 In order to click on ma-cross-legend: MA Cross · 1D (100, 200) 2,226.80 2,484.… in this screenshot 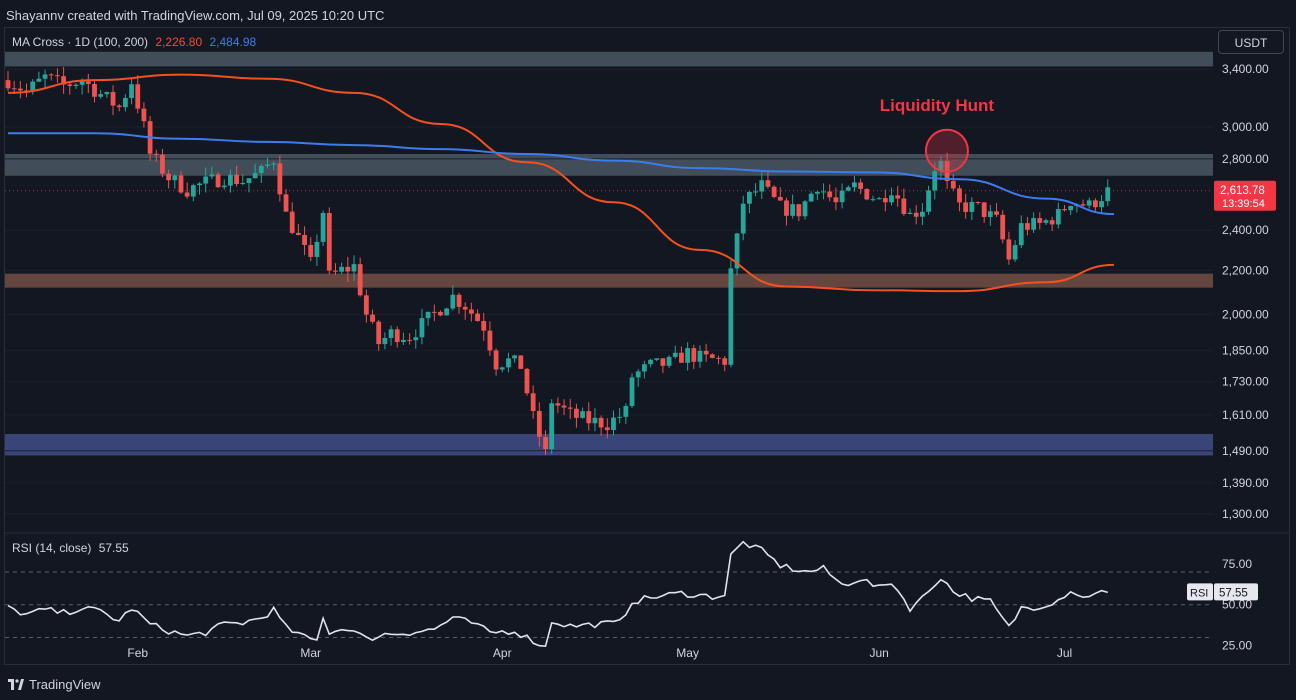, I will do `click(134, 42)`.